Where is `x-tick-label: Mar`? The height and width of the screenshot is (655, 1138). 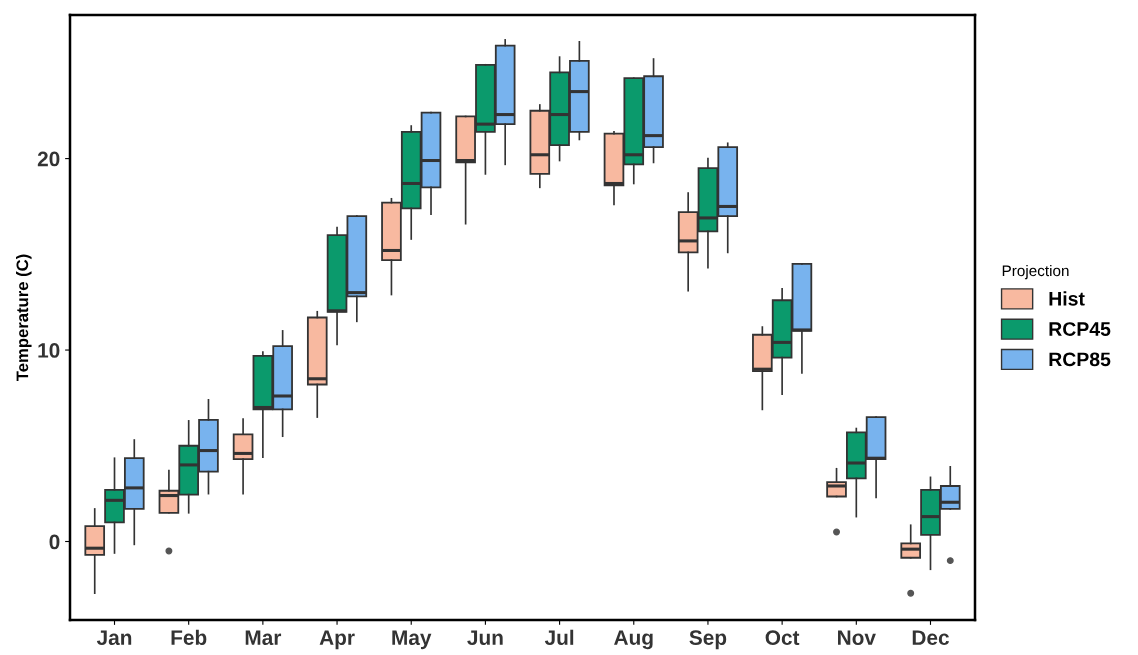
x-tick-label: Mar is located at coordinates (263, 638).